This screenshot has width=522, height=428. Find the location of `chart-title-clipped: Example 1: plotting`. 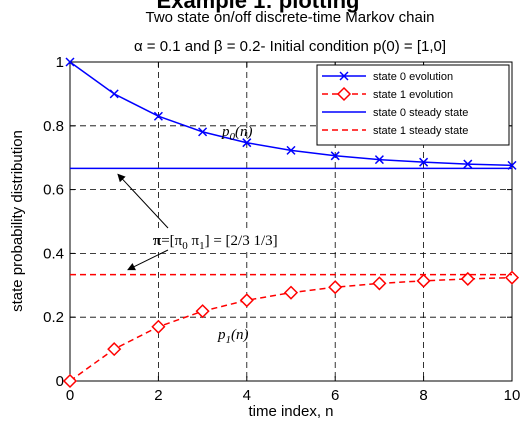

chart-title-clipped: Example 1: plotting is located at coordinates (258, 6).